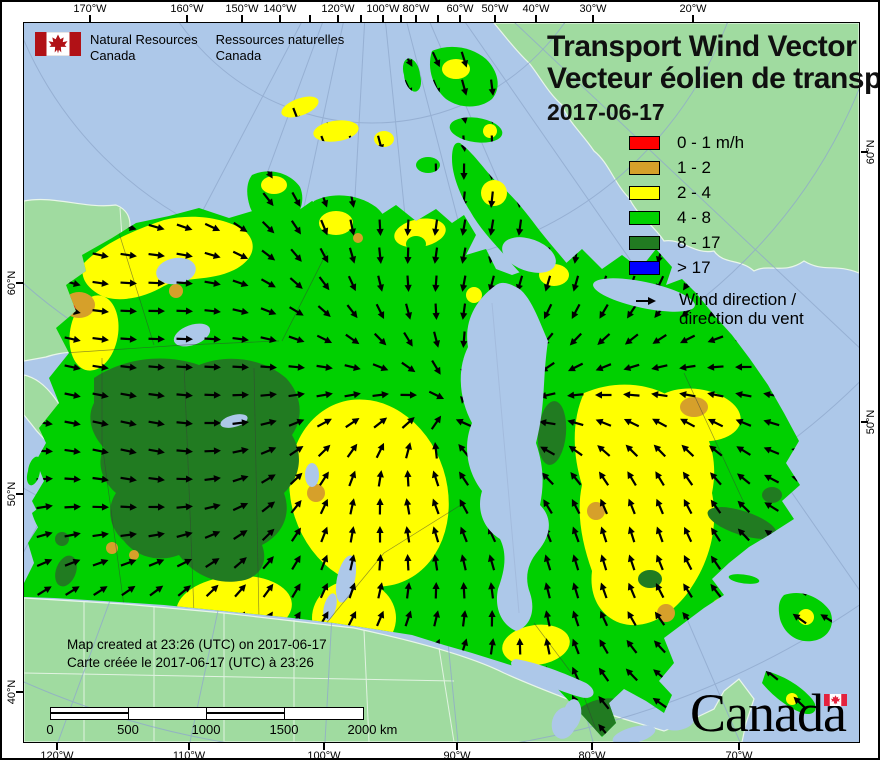 Image resolution: width=880 pixels, height=760 pixels. Describe the element at coordinates (197, 644) in the screenshot. I see `created-en: Map created at 23:26 (UTC) on 2017-06-17` at that location.